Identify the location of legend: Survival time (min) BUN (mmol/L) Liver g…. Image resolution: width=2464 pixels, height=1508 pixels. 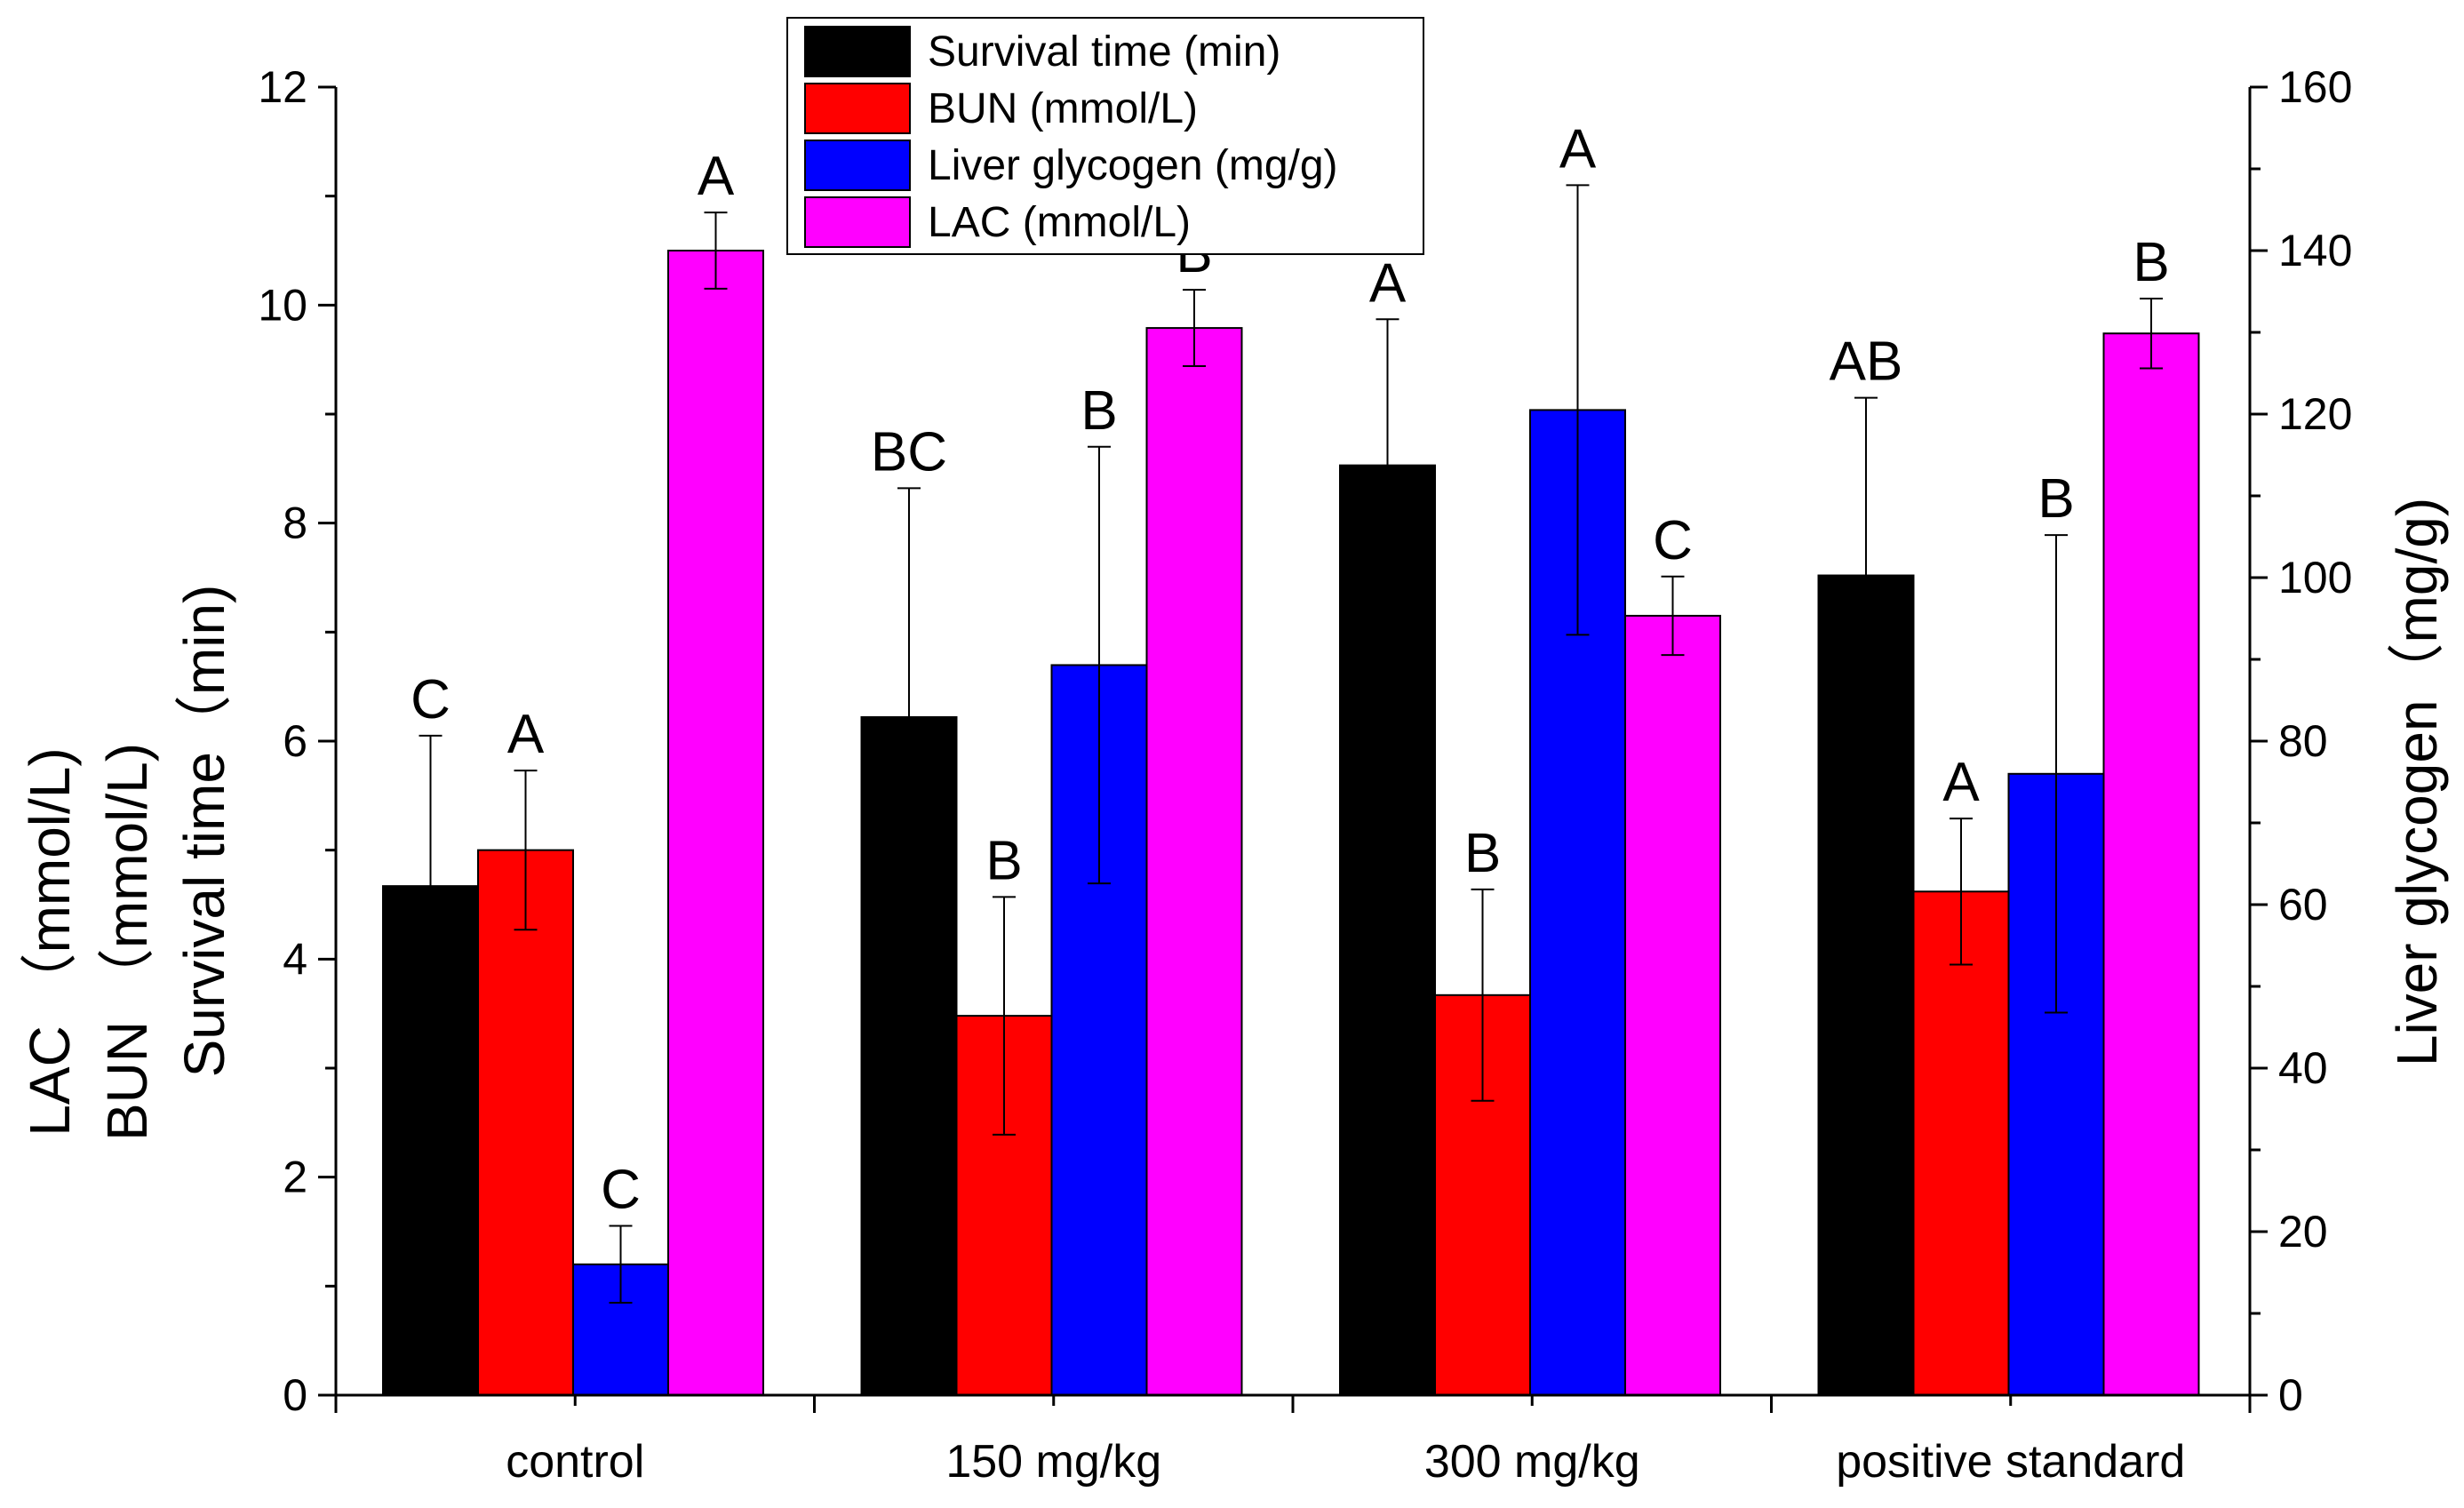
(1105, 136).